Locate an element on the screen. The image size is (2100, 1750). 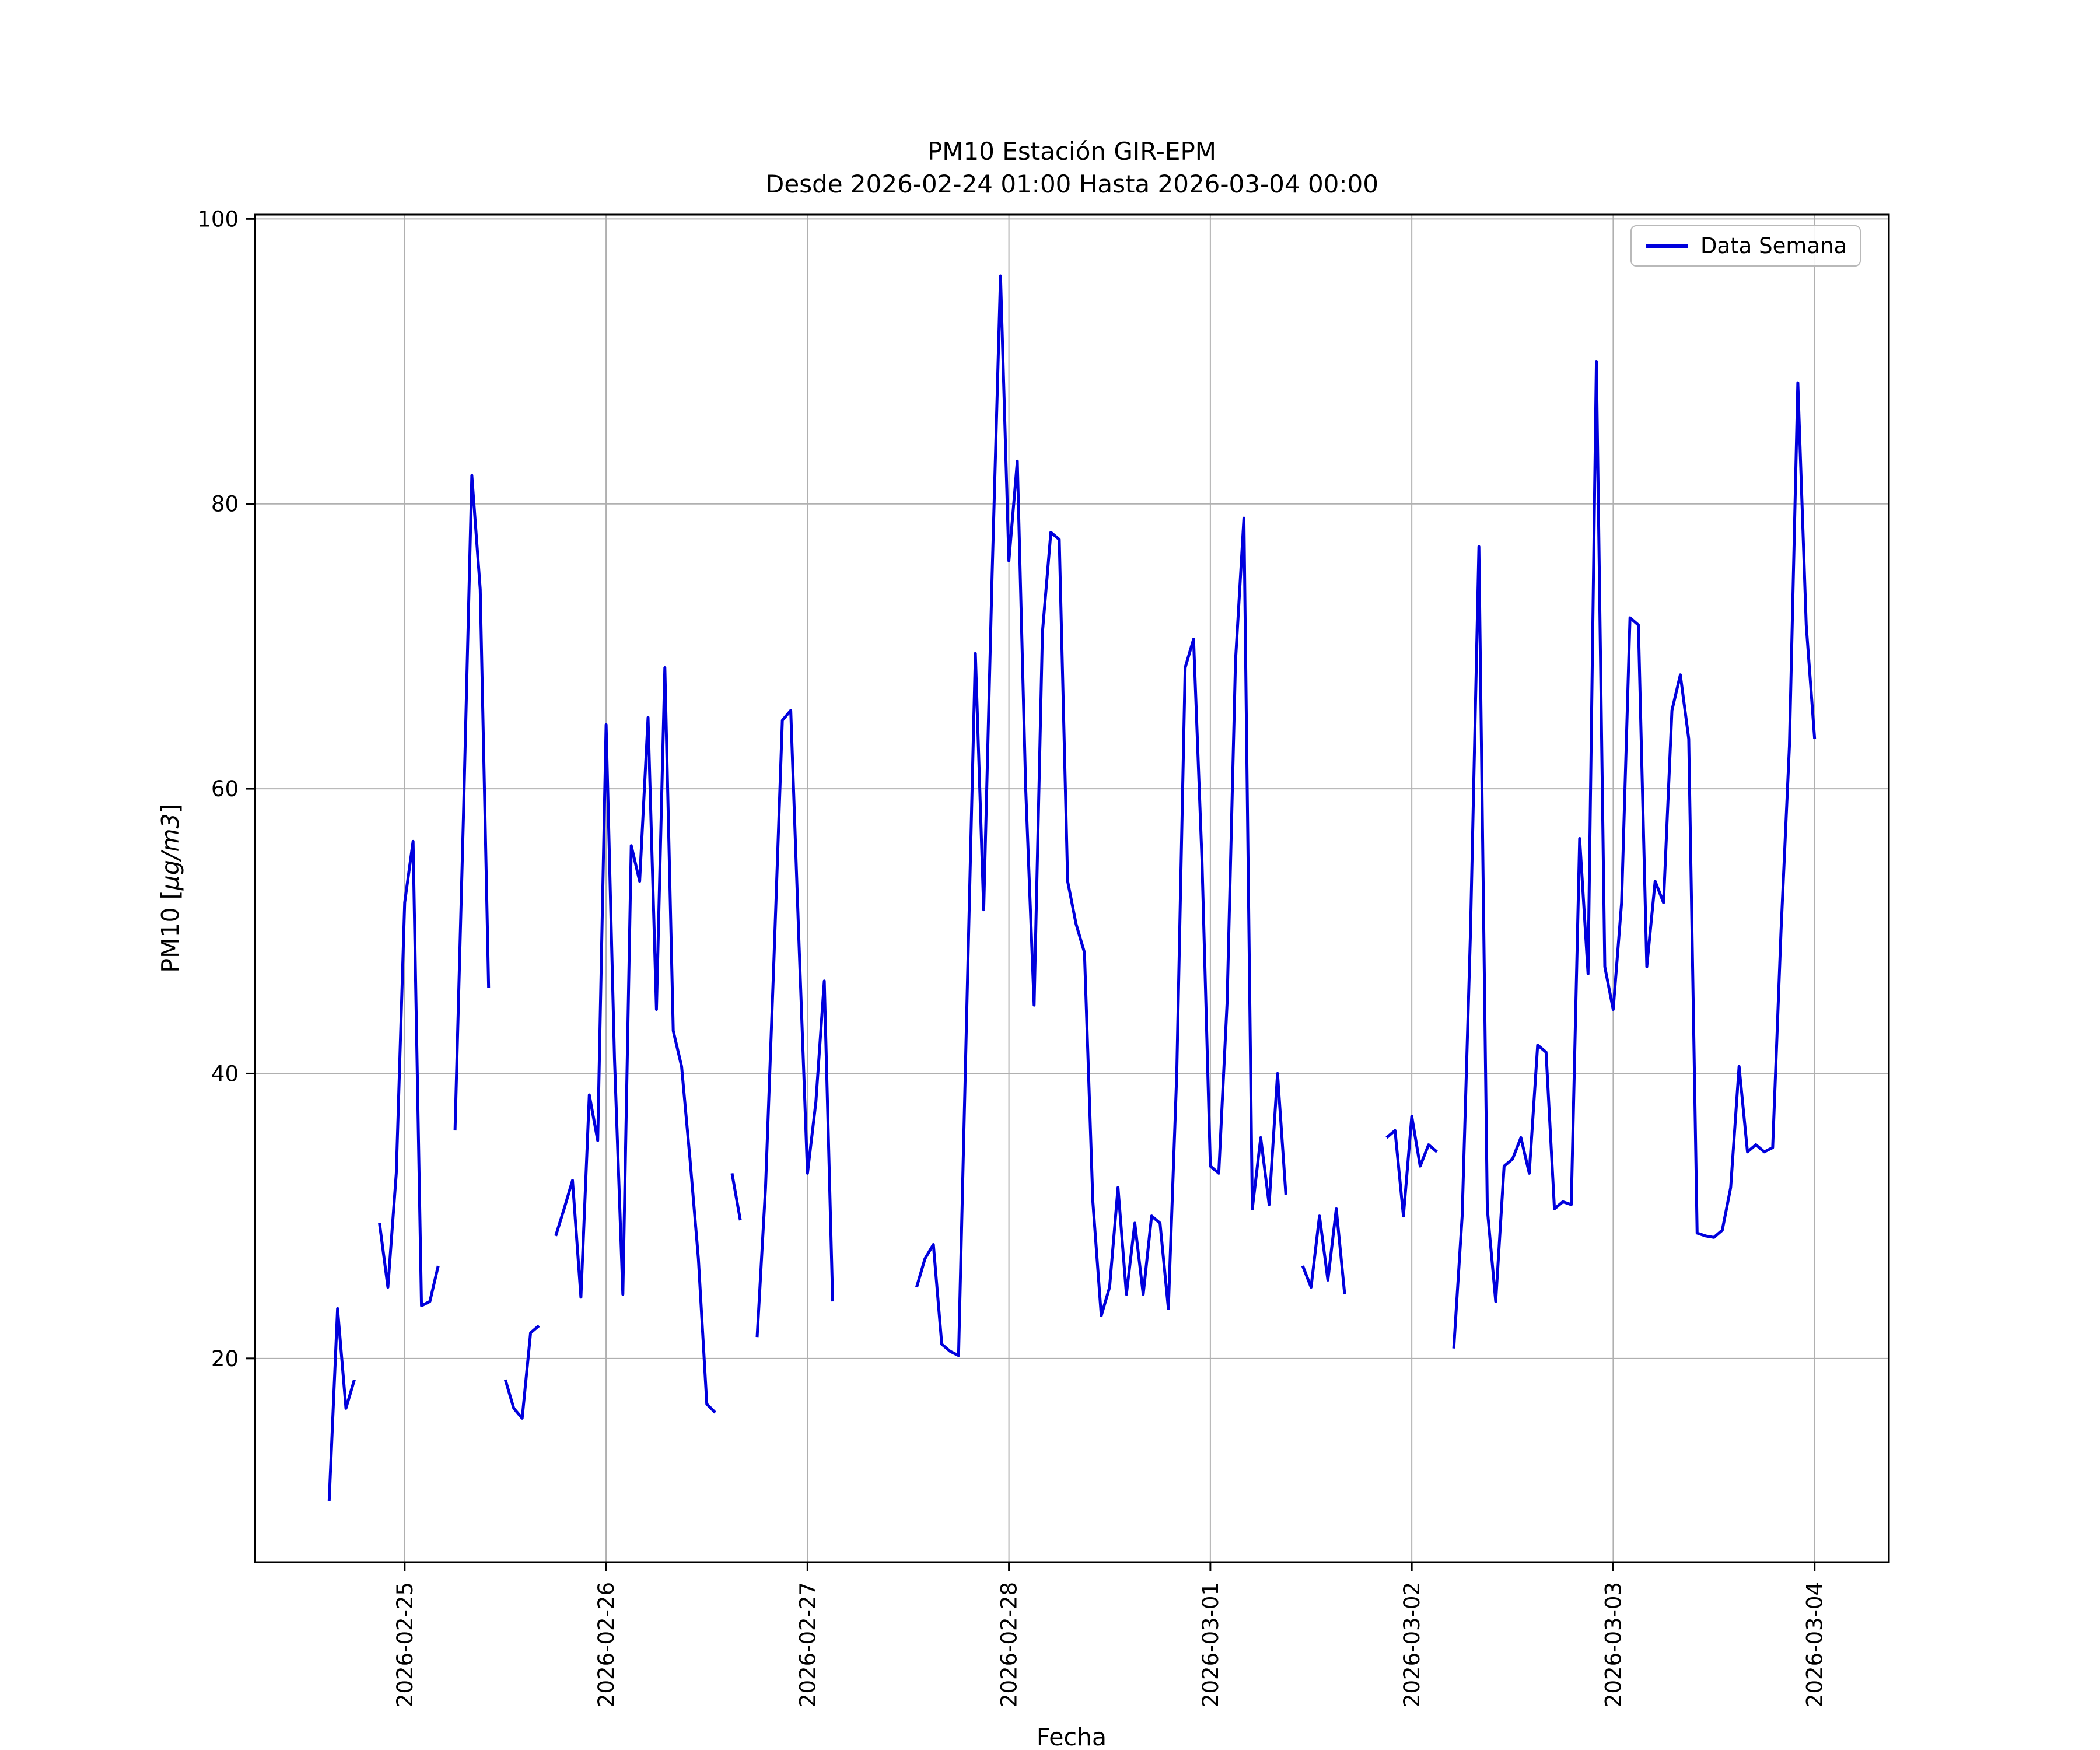
x-tick-label: 2026-03-04 is located at coordinates (1815, 1644).